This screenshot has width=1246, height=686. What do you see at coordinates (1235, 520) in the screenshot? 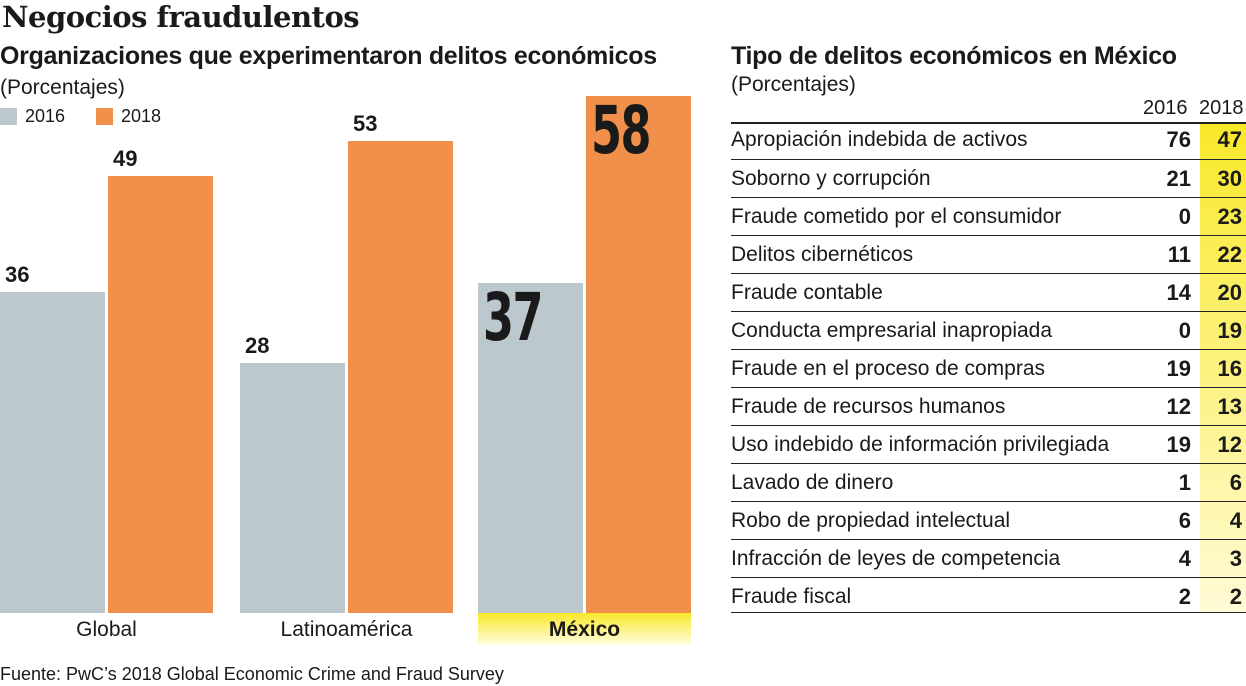
I see `value-2018: 4` at bounding box center [1235, 520].